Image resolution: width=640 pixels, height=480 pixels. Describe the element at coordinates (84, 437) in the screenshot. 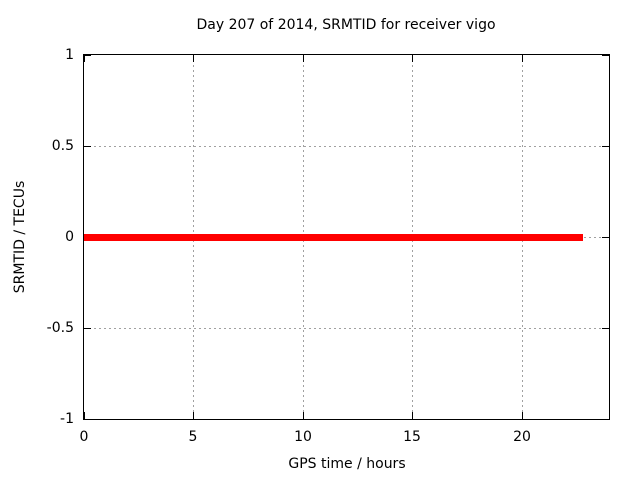

I see `x-tick-label: 0` at that location.